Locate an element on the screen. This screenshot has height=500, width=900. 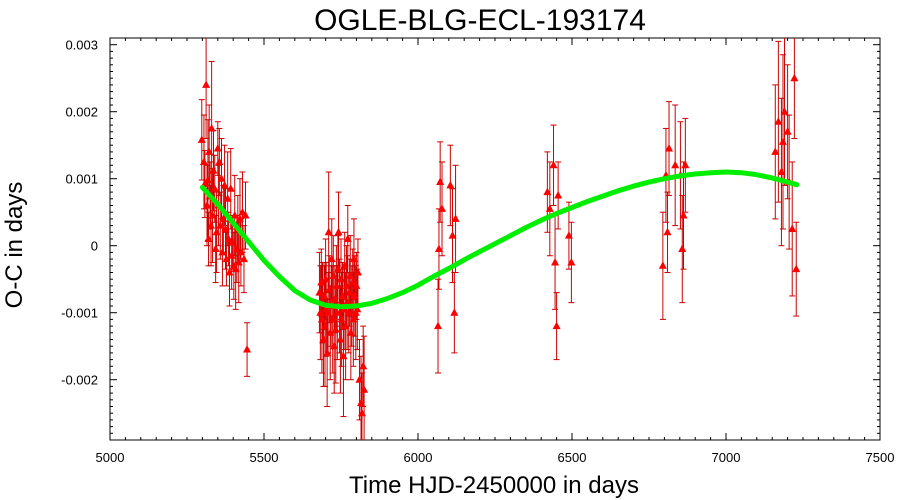
x-tick-label: 5000 is located at coordinates (110, 457).